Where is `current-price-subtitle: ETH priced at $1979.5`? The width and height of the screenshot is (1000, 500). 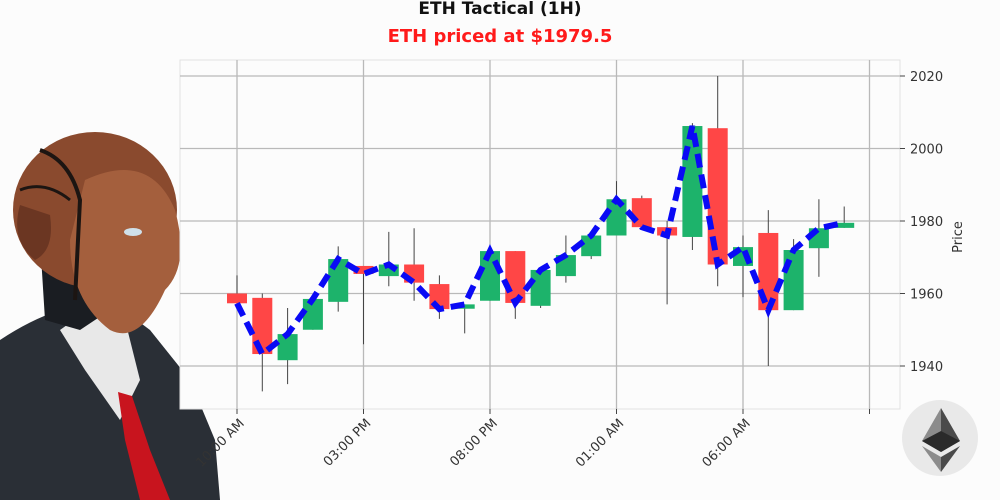 current-price-subtitle: ETH priced at $1979.5 is located at coordinates (500, 36).